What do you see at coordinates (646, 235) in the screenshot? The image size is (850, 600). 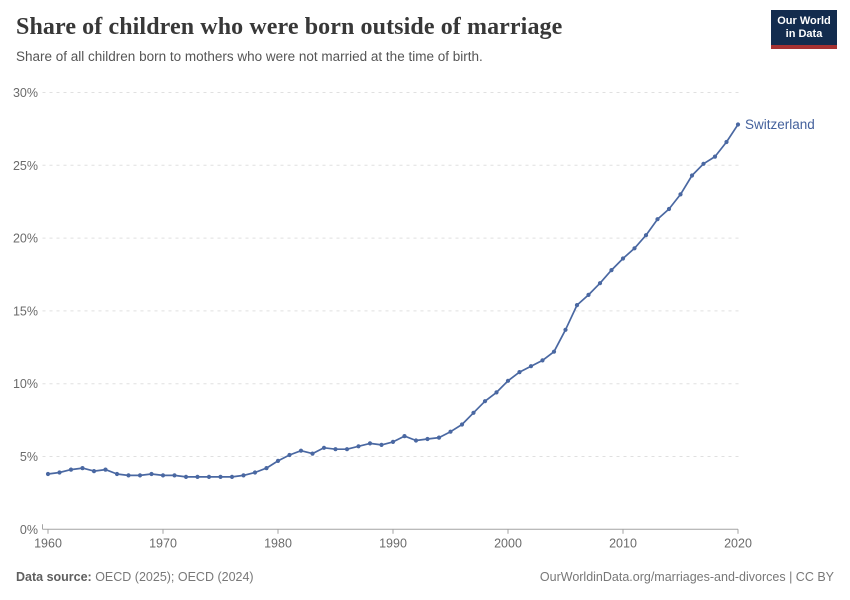 I see `data-point-switzerland-2012` at bounding box center [646, 235].